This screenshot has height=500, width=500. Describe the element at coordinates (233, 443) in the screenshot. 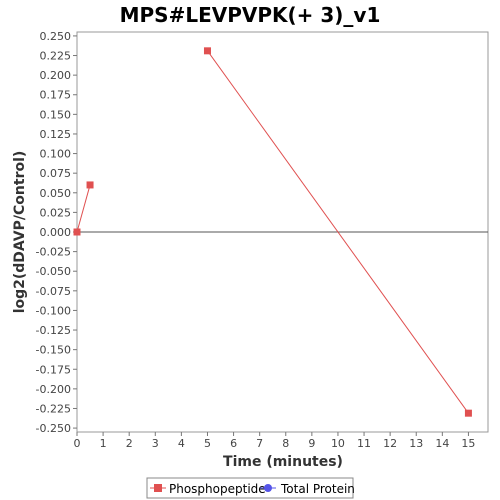

I see `x-tick-label: 6` at that location.